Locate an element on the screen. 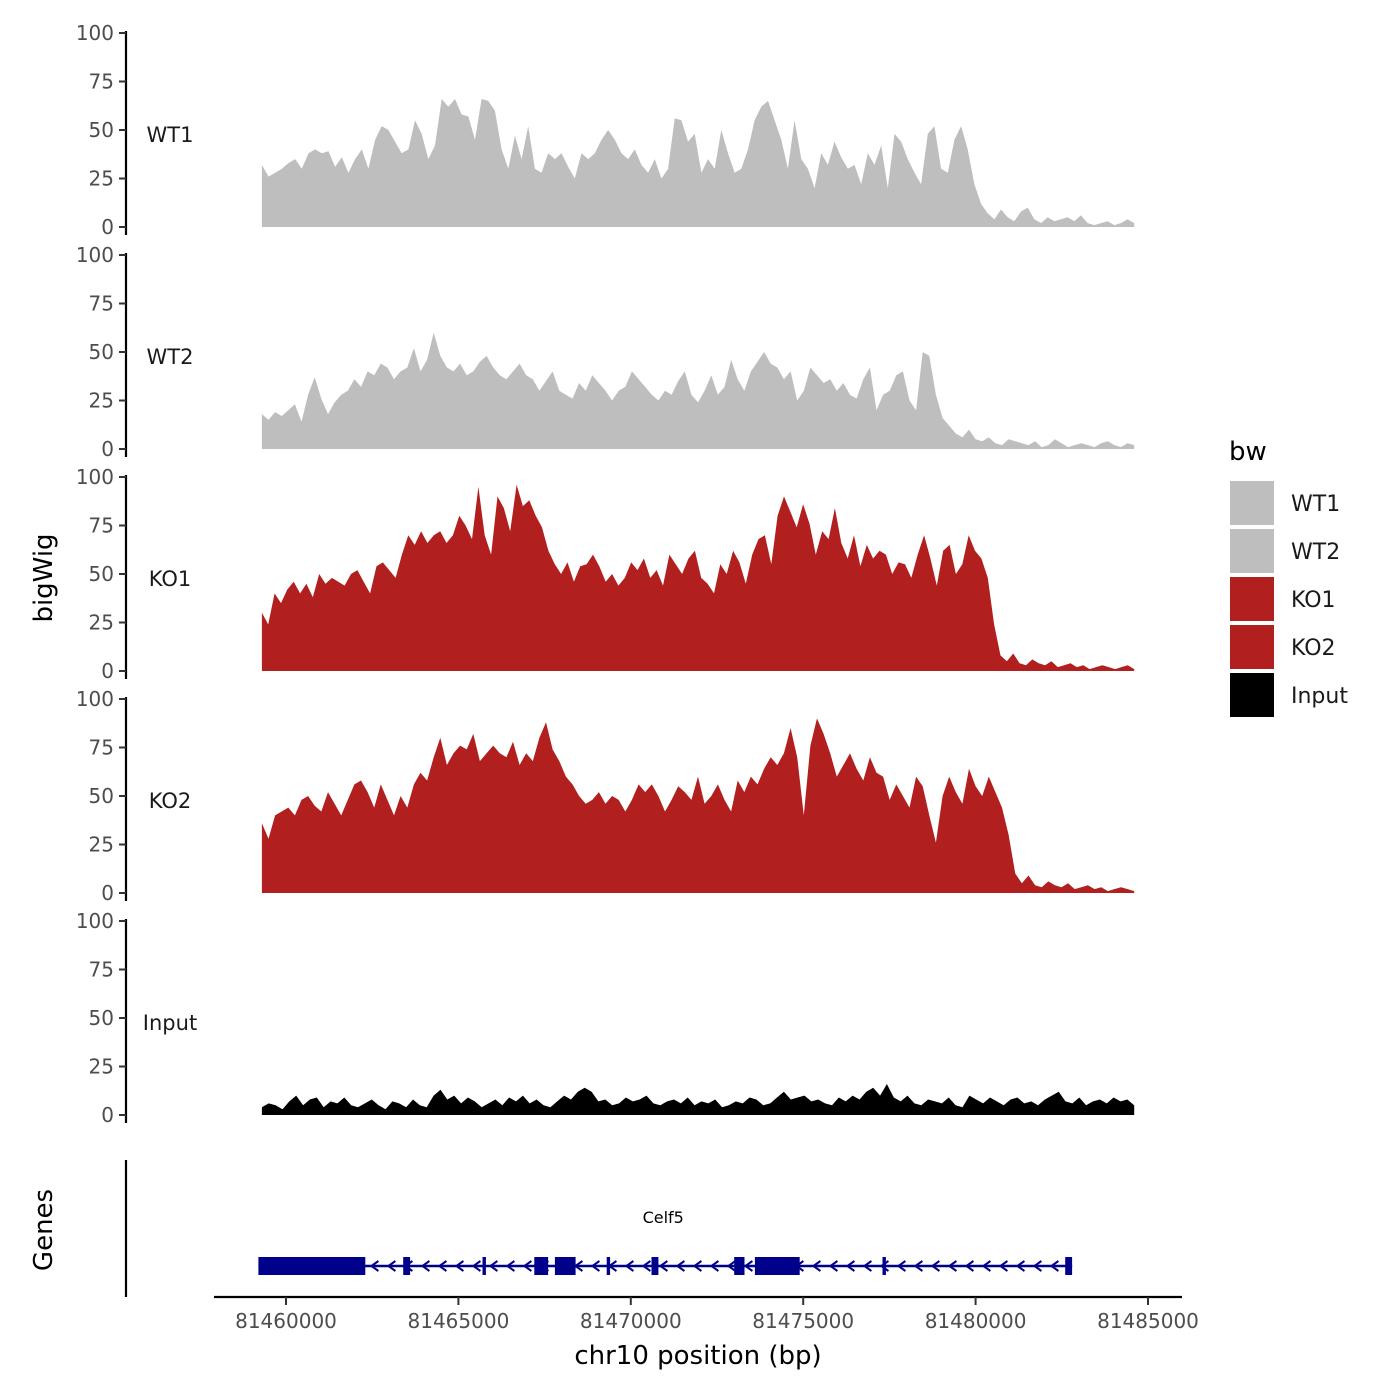  legend-label-input: Input is located at coordinates (1319, 696).